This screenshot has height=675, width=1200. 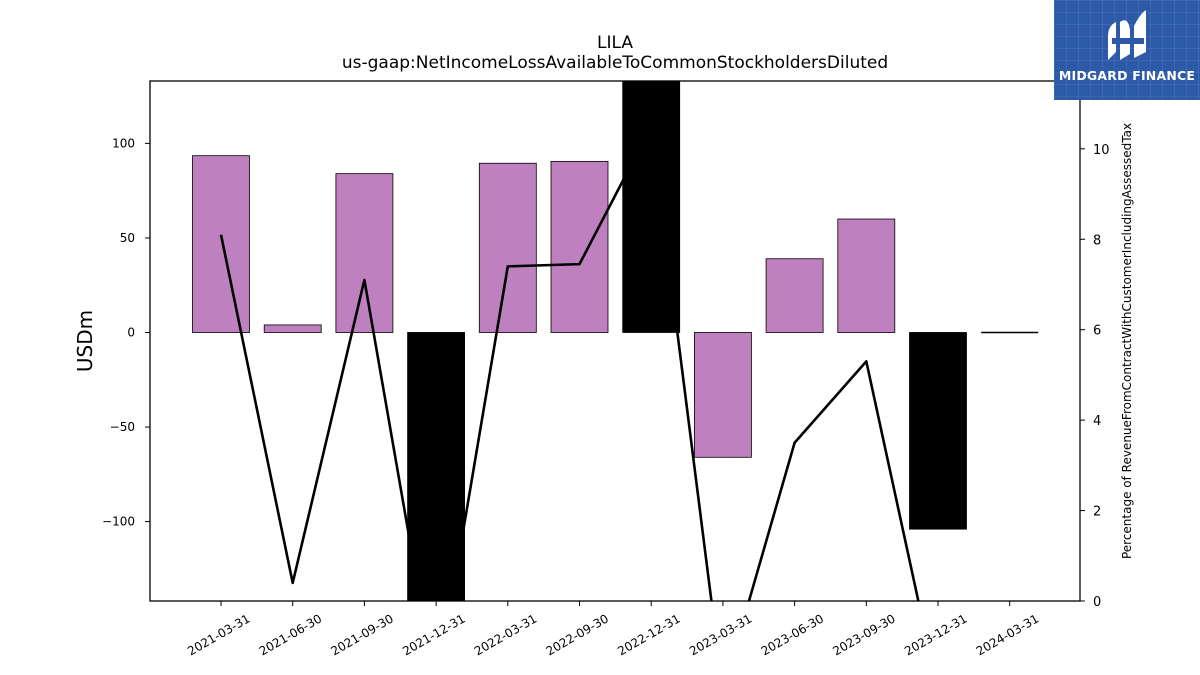 What do you see at coordinates (131, 332) in the screenshot?
I see `y-tick-label: 0` at bounding box center [131, 332].